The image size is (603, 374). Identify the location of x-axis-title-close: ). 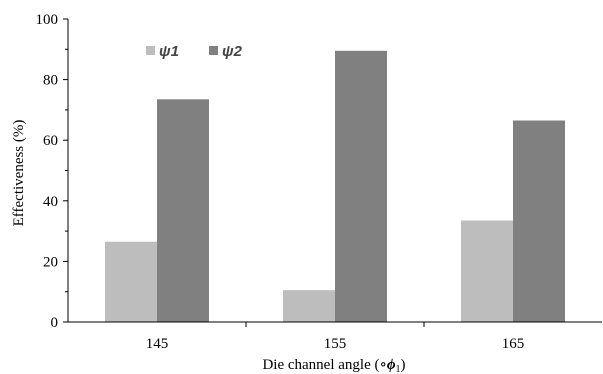
(403, 365).